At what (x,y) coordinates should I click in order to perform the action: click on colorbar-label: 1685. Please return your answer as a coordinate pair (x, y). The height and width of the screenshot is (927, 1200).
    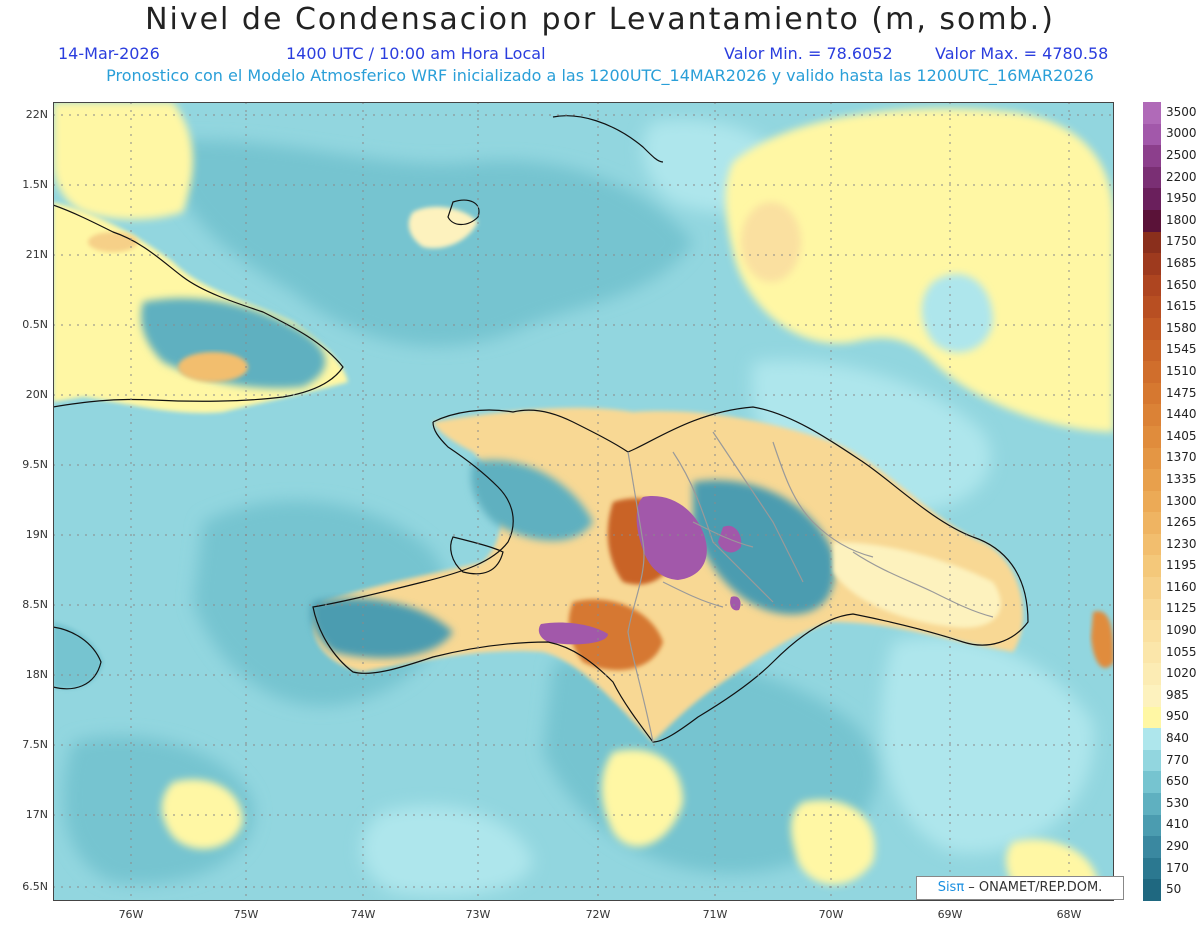
    Looking at the image, I should click on (1181, 262).